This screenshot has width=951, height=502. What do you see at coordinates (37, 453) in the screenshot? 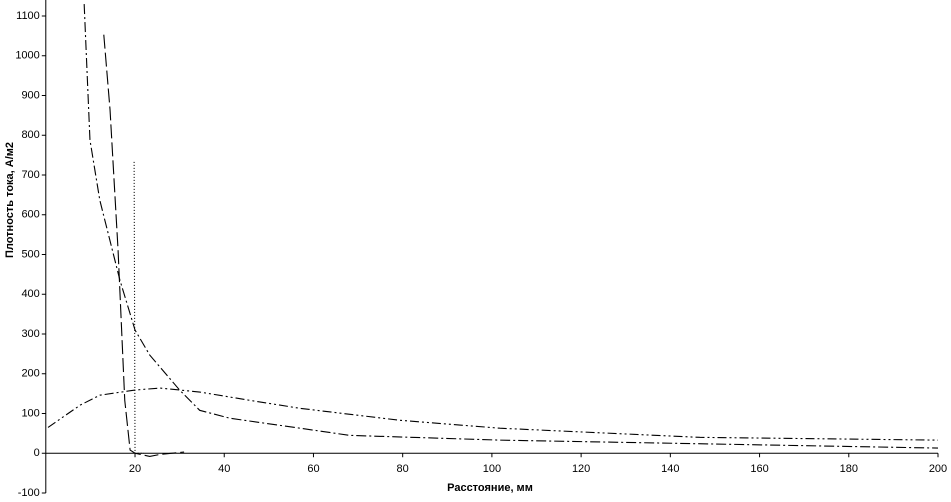
I see `y-tick-label: 0` at bounding box center [37, 453].